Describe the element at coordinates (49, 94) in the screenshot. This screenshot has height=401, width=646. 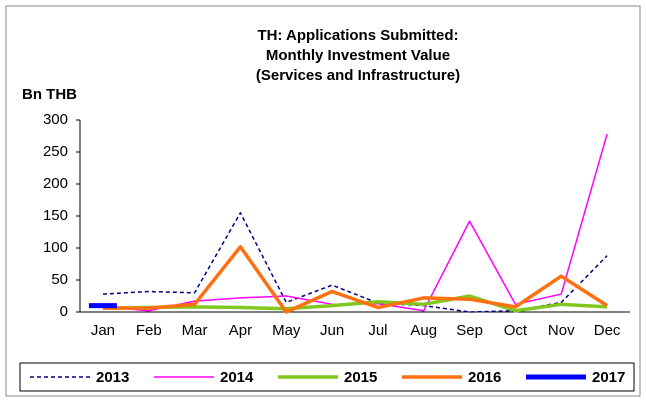
I see `y-axis-label: Bn THB` at that location.